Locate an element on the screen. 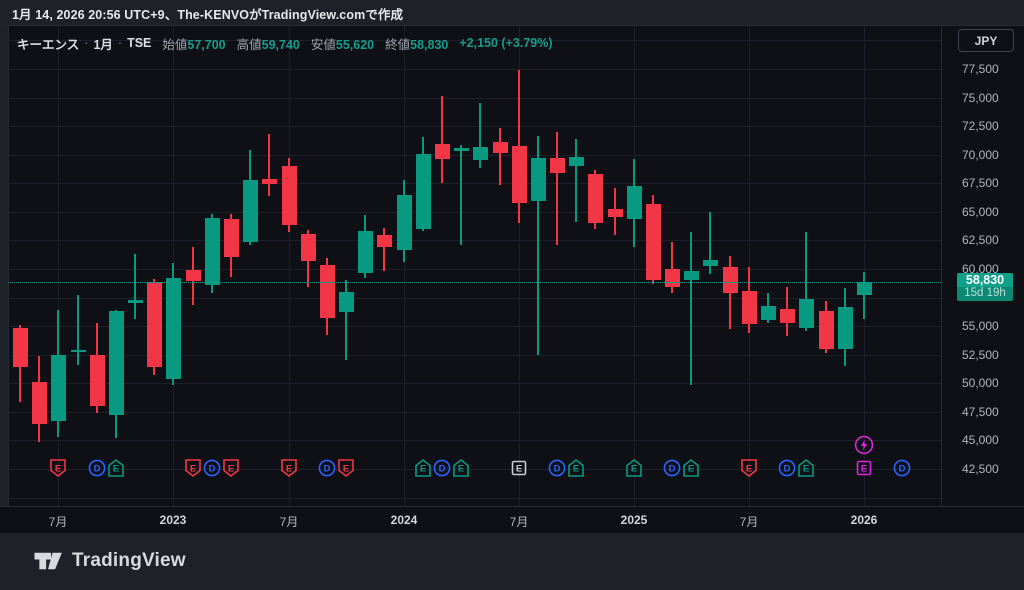 Image resolution: width=1024 pixels, height=590 pixels. tradingview-logo: TradingView is located at coordinates (109, 561).